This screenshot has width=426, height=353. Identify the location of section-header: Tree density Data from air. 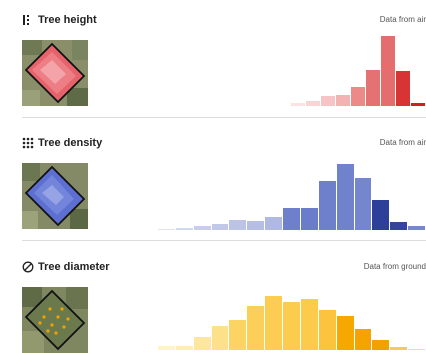
(224, 144).